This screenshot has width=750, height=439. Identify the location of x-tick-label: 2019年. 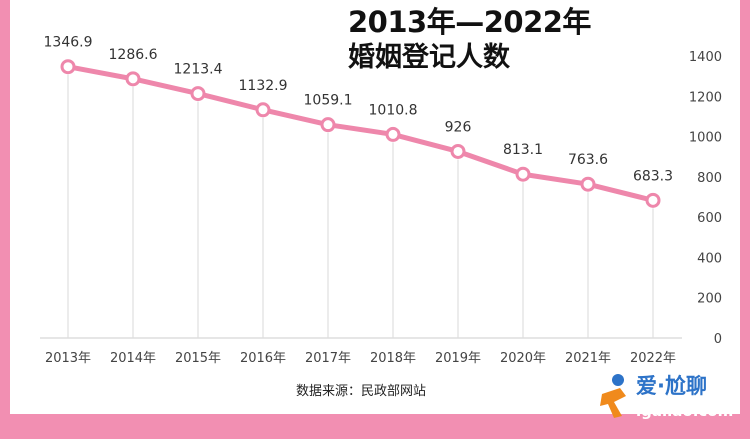
(458, 358).